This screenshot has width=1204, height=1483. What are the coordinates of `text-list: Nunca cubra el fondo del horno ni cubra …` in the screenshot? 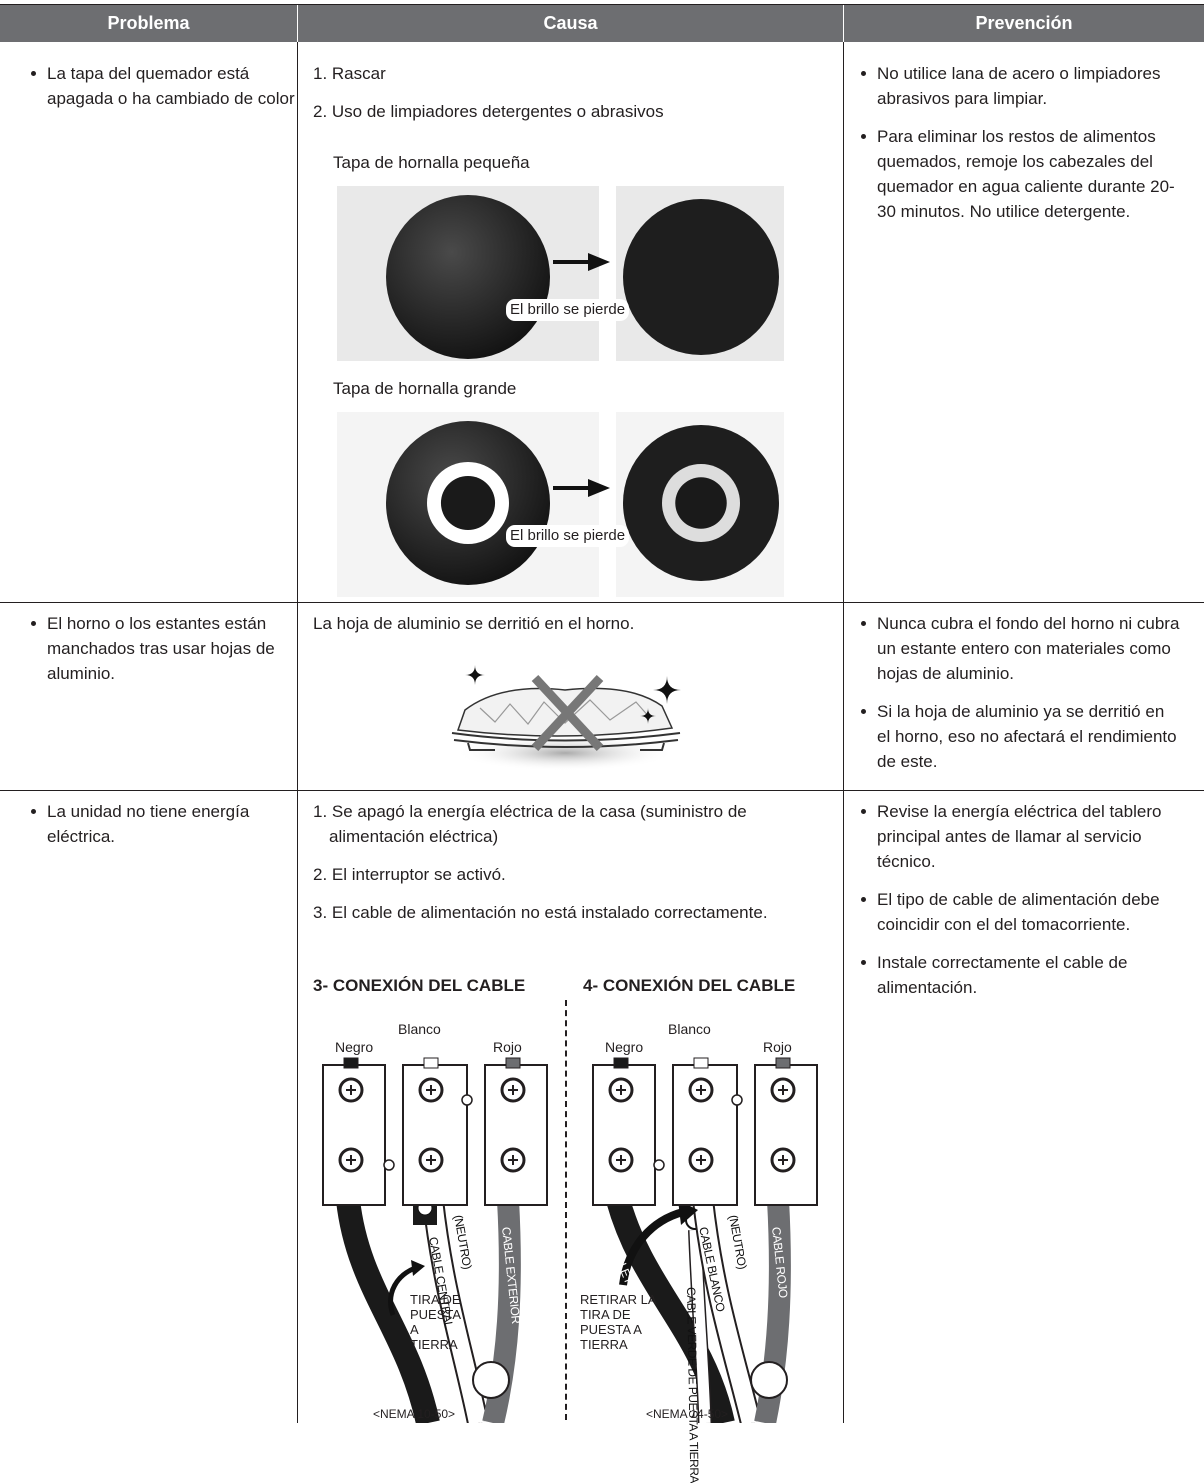 It's located at (1020, 699).